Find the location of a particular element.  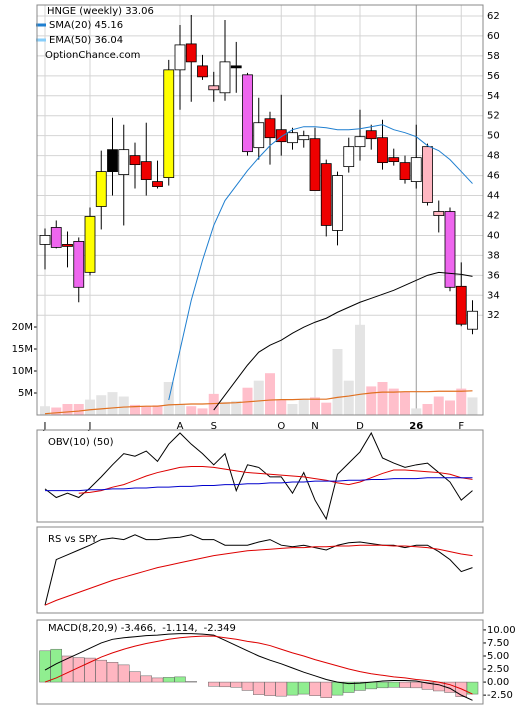

y-tick-label: 20M is located at coordinates (22, 327).